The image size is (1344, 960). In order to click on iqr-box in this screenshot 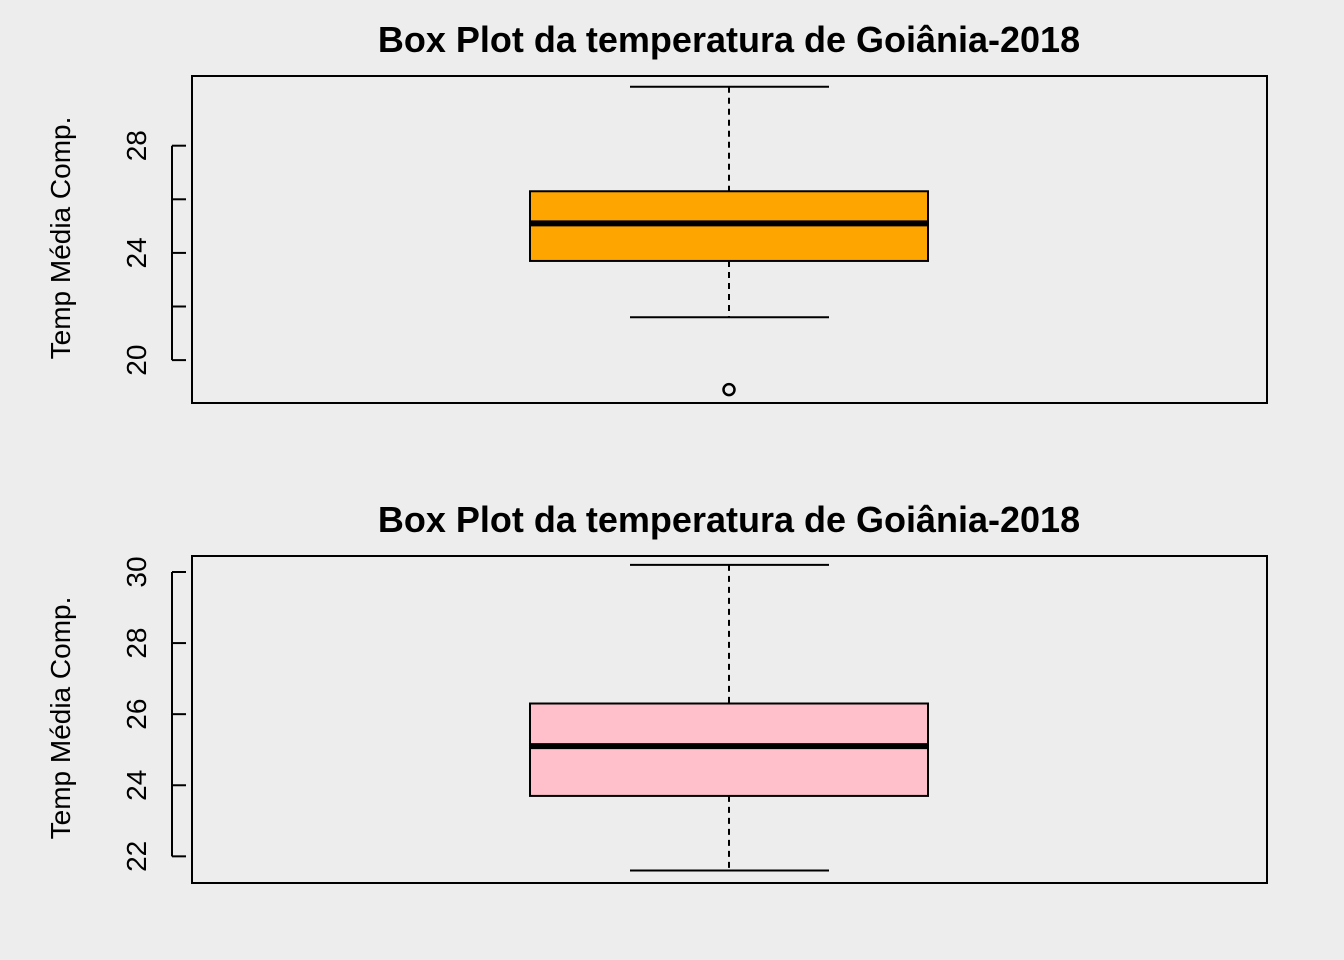, I will do `click(729, 749)`.